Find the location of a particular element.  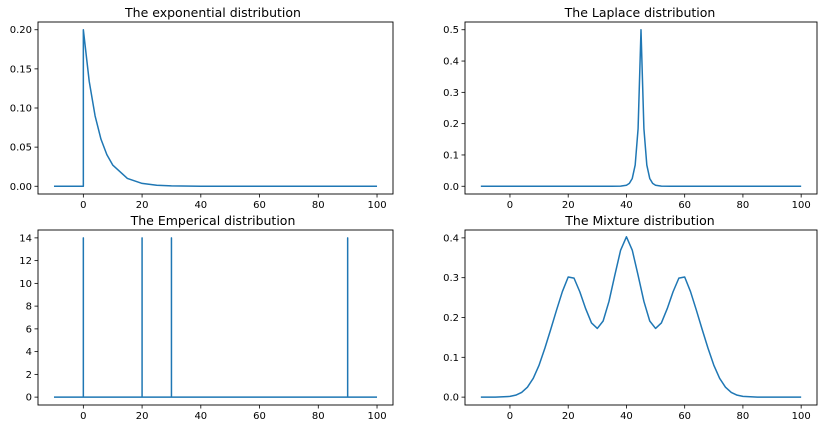

y-tick-label: 8 is located at coordinates (29, 307).